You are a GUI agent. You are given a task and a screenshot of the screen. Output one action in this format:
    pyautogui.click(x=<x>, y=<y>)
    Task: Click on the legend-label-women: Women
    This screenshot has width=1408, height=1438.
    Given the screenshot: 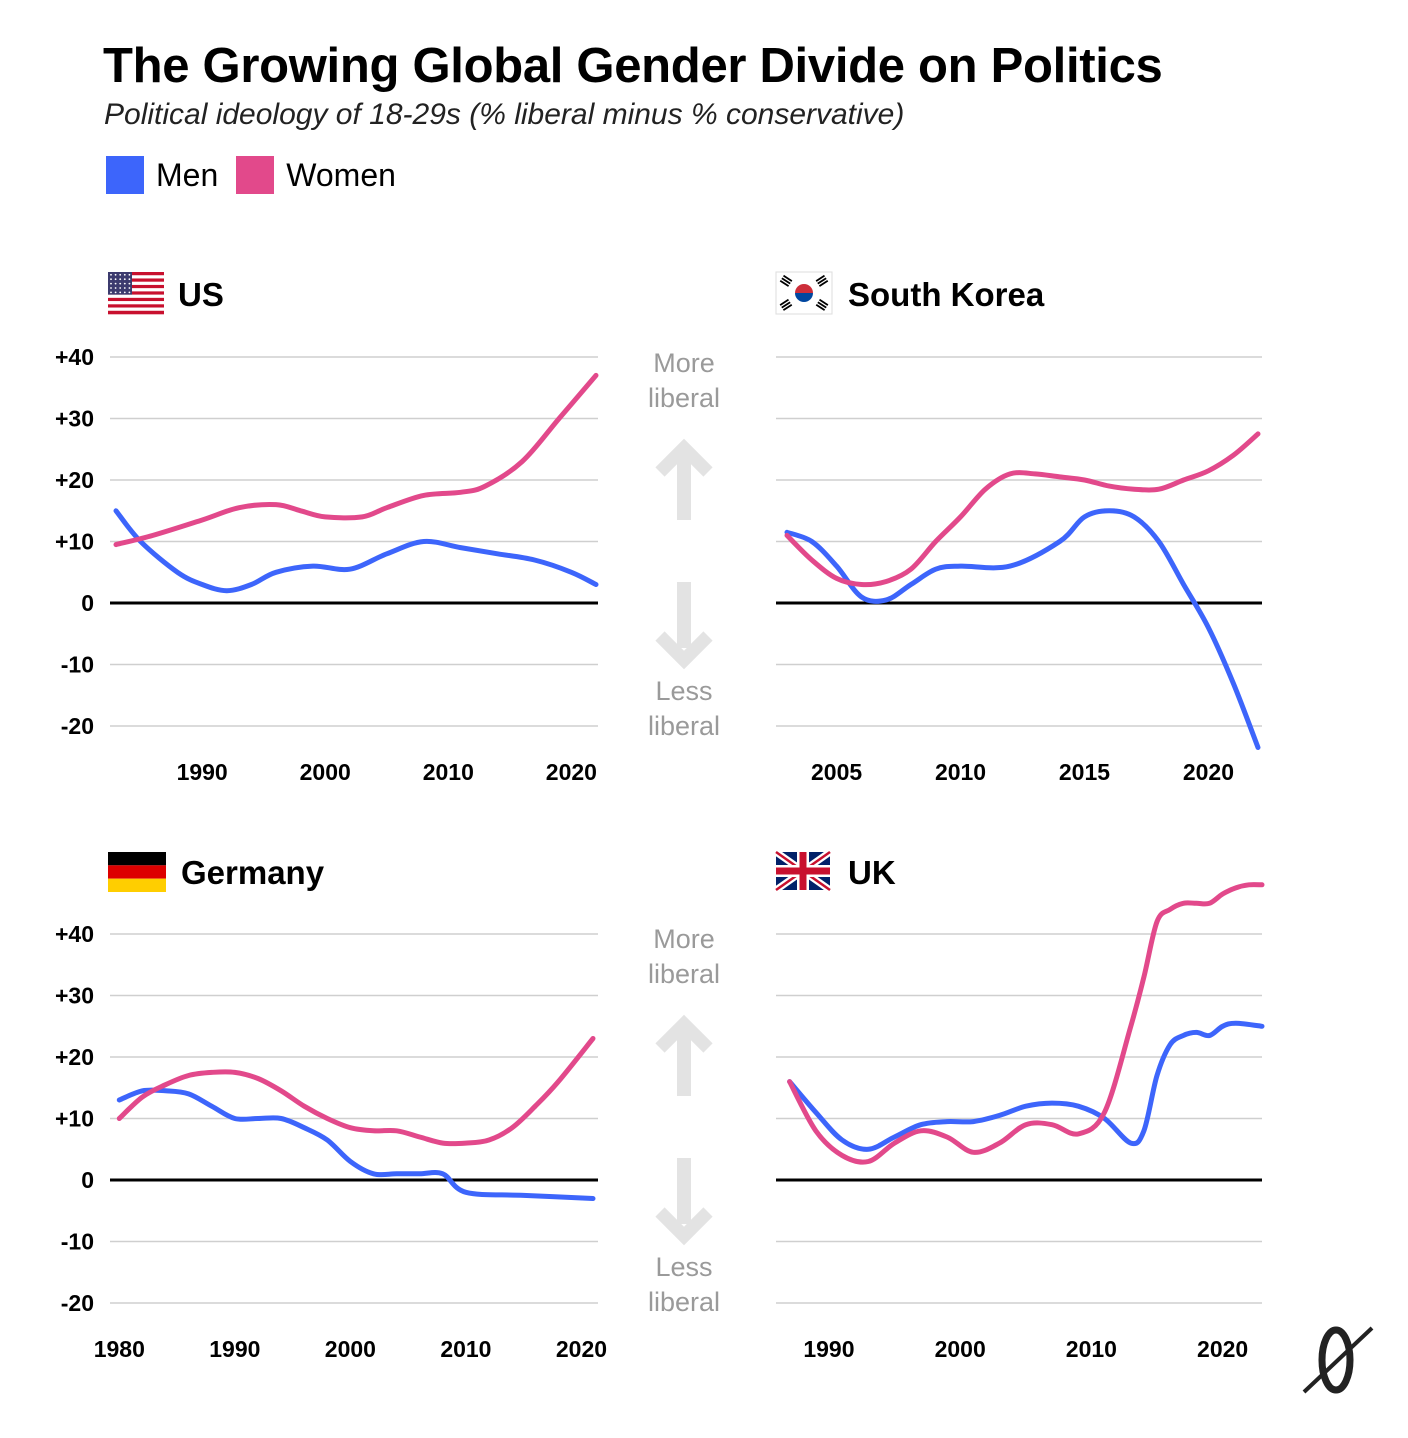 What is the action you would take?
    pyautogui.click(x=341, y=174)
    